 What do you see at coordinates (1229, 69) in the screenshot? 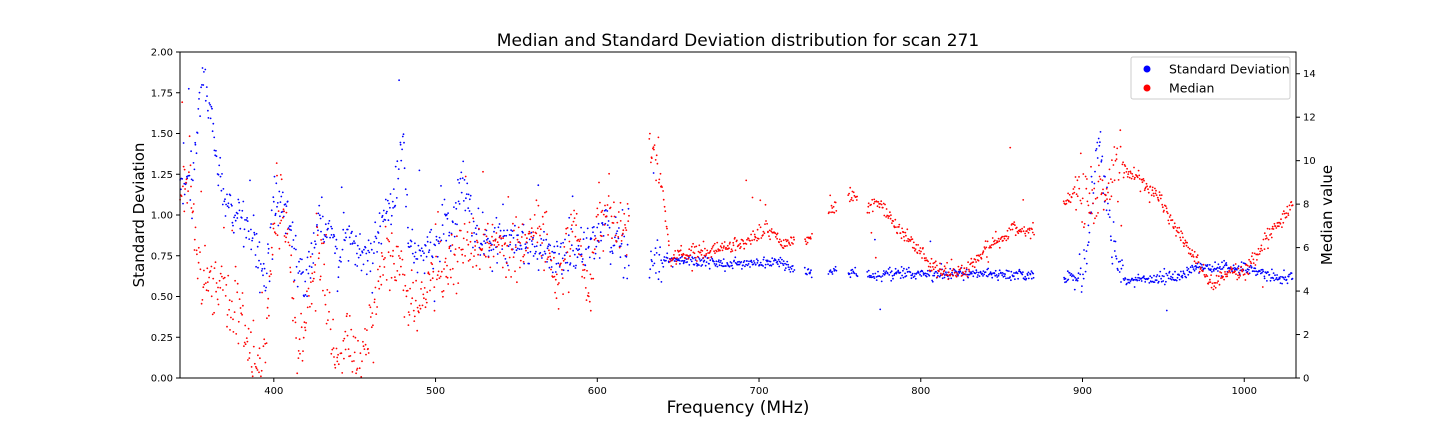
I see `legend-label-standard-deviation: Standard Deviation` at bounding box center [1229, 69].